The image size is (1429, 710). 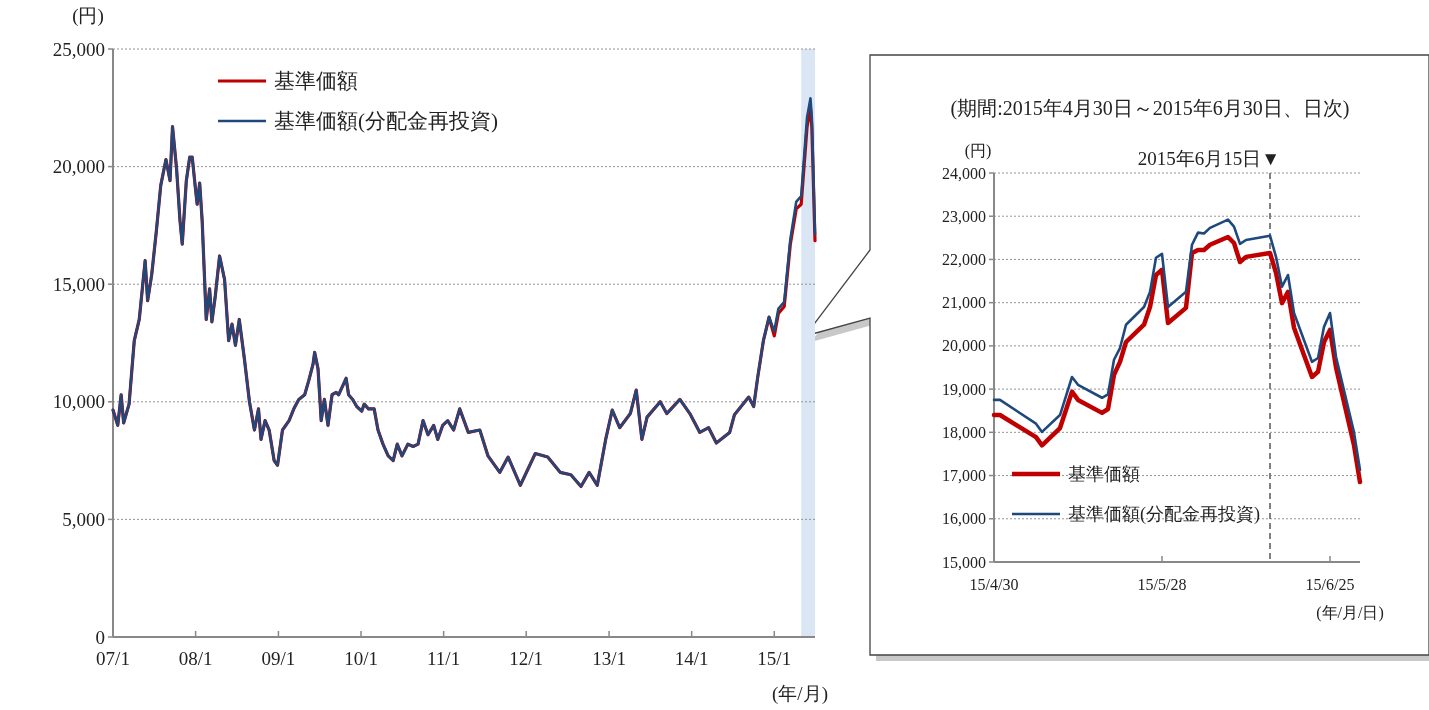 What do you see at coordinates (113, 658) in the screenshot?
I see `x-tick-label: 07/1` at bounding box center [113, 658].